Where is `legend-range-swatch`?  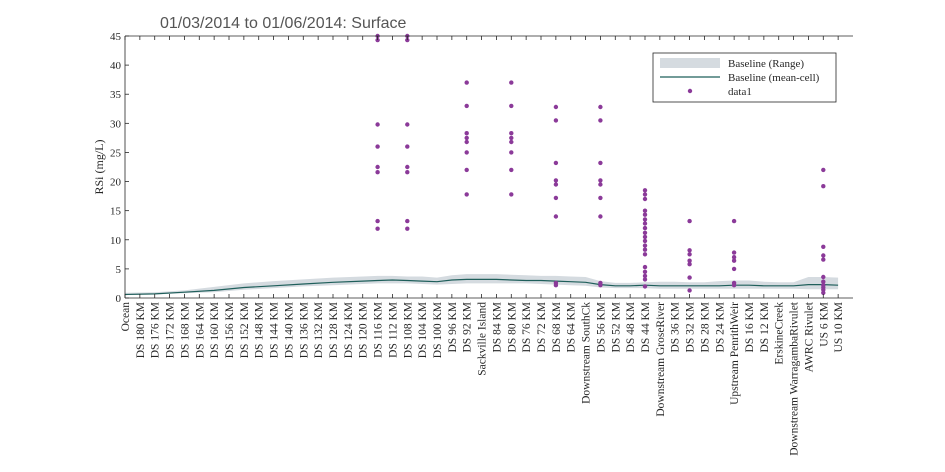
legend-range-swatch is located at coordinates (690, 63).